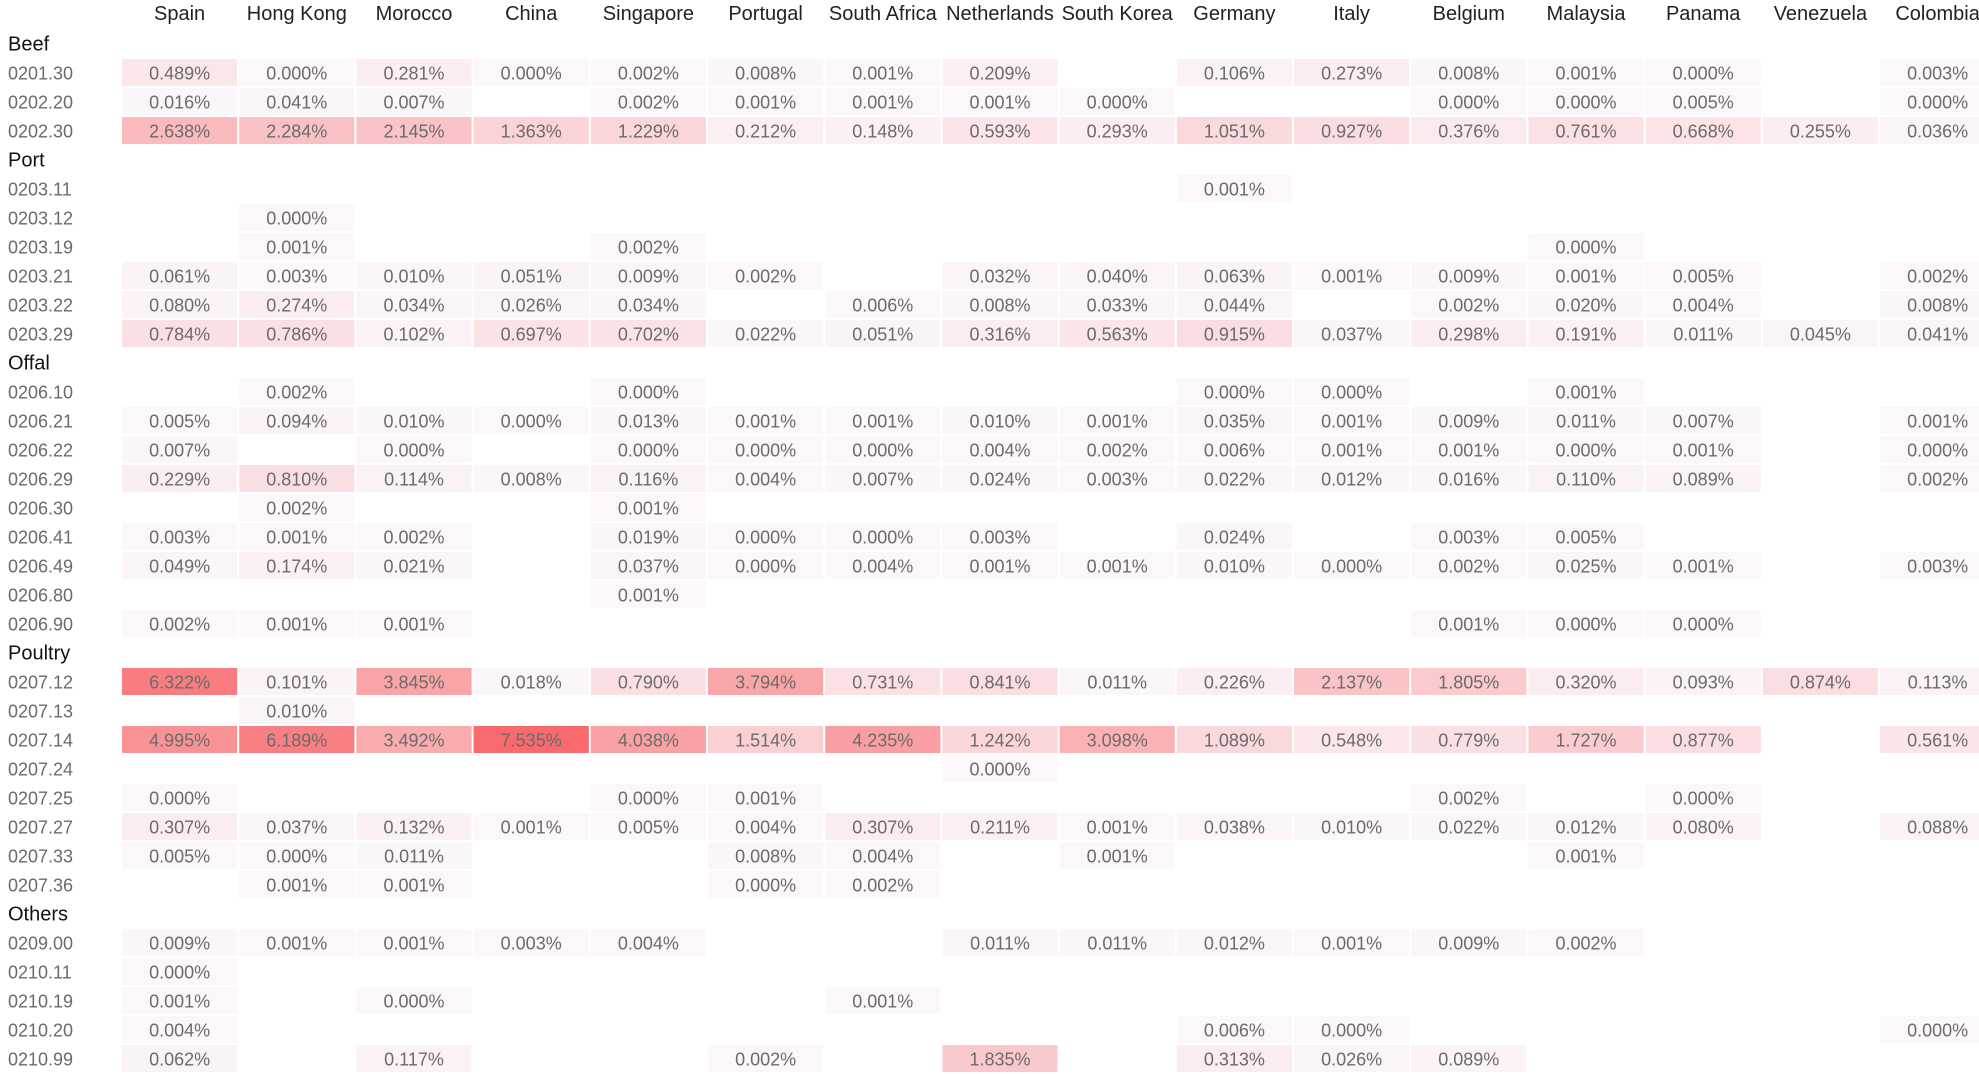 This screenshot has width=1979, height=1074. I want to click on cell-value-label: 0.132%, so click(413, 828).